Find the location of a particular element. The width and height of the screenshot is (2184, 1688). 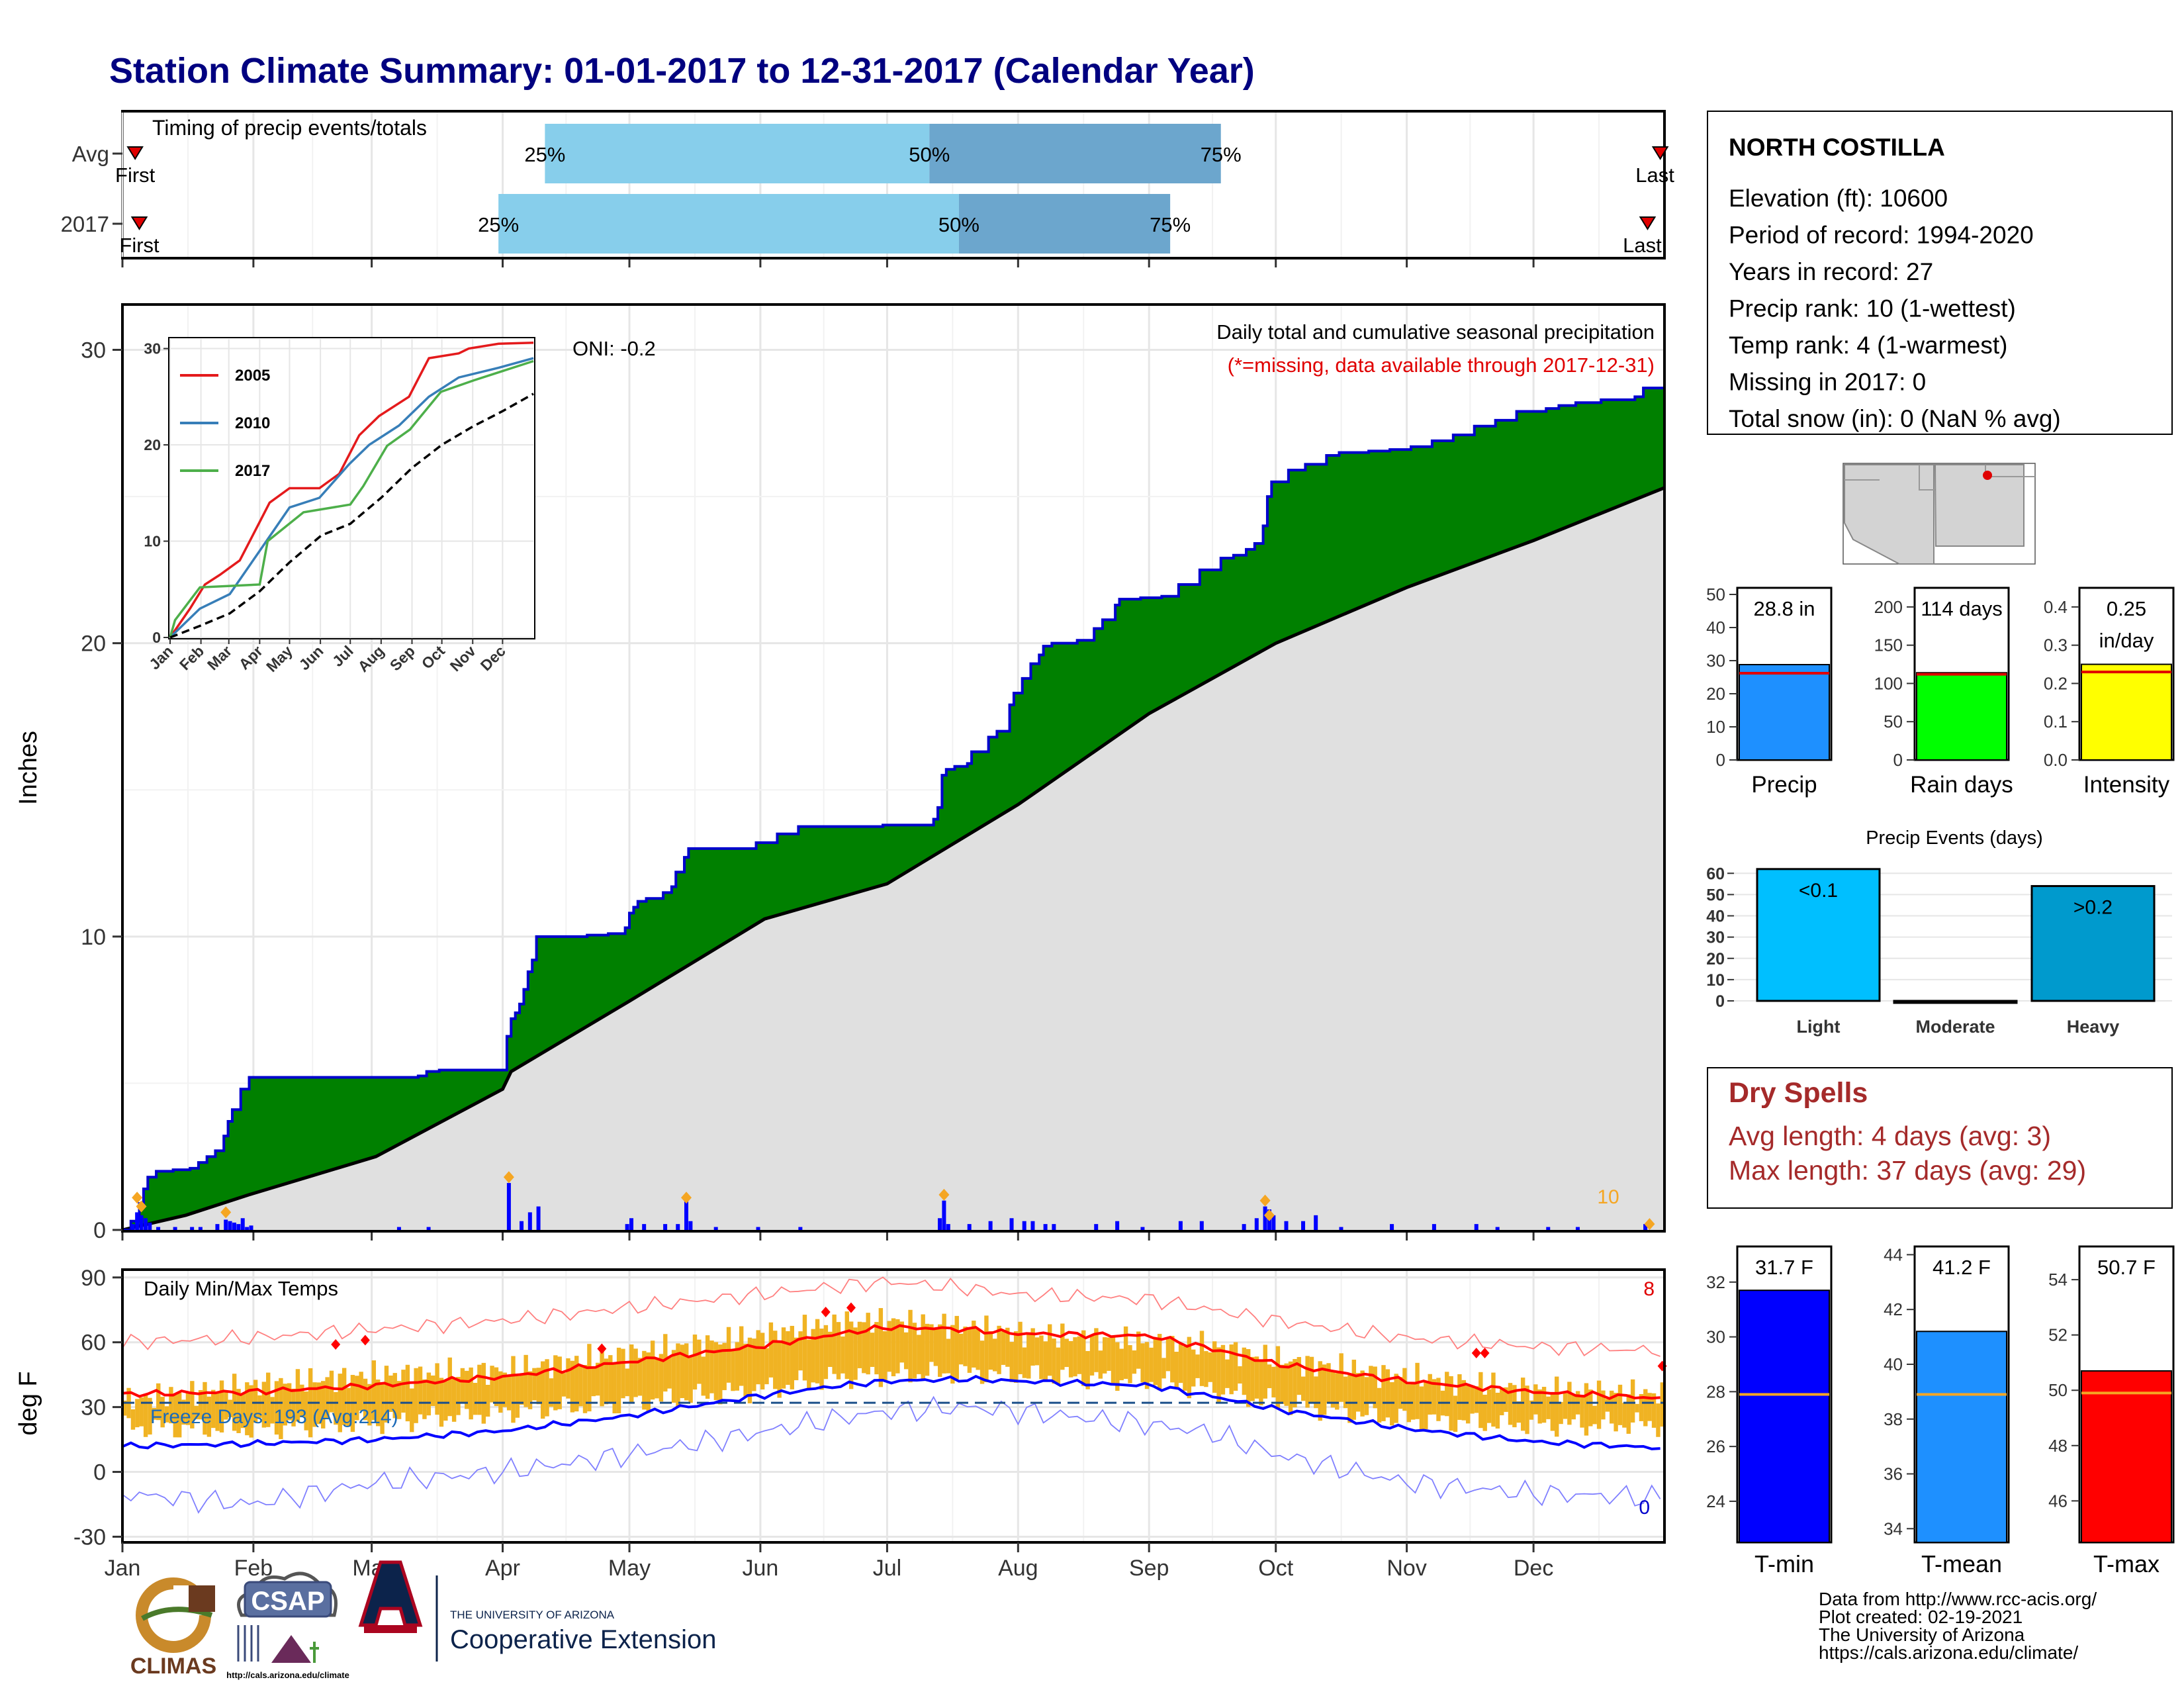

events-y-tick-label: 10 is located at coordinates (1715, 980).